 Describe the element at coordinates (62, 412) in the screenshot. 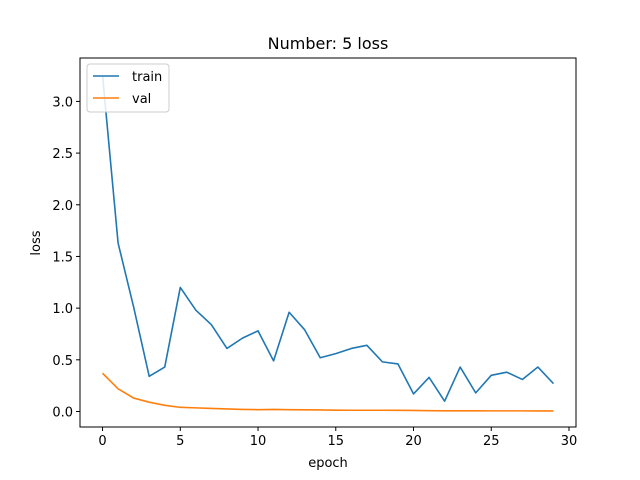

I see `y-tick-label: 0.0` at that location.